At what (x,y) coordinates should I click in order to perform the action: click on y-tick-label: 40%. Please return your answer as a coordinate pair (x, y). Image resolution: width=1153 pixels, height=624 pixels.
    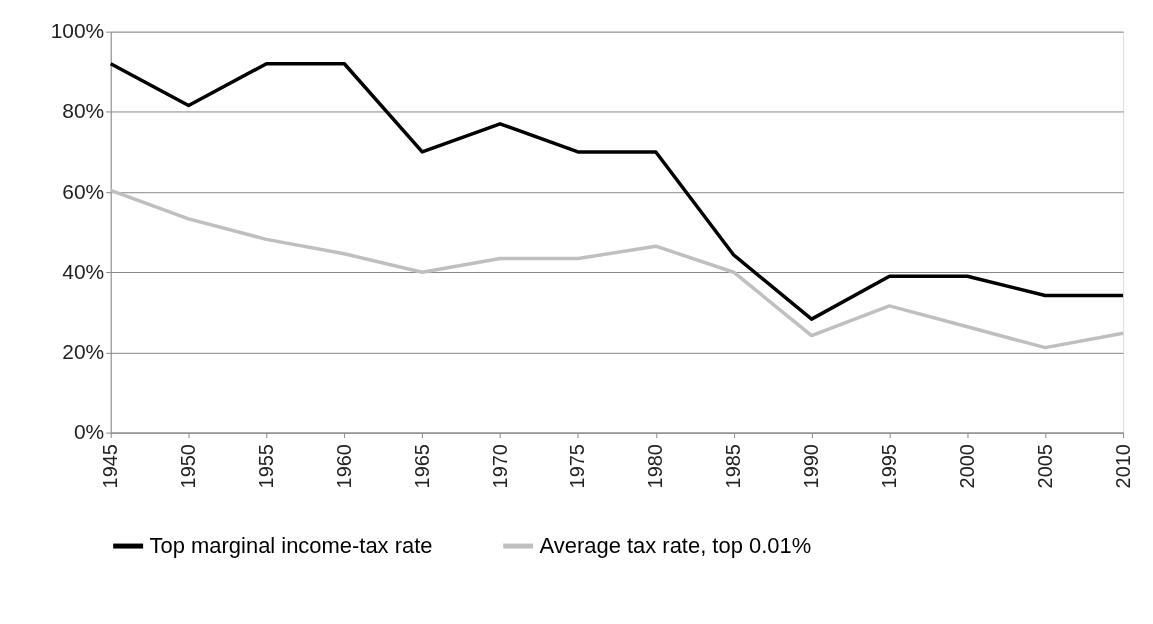
    Looking at the image, I should click on (83, 271).